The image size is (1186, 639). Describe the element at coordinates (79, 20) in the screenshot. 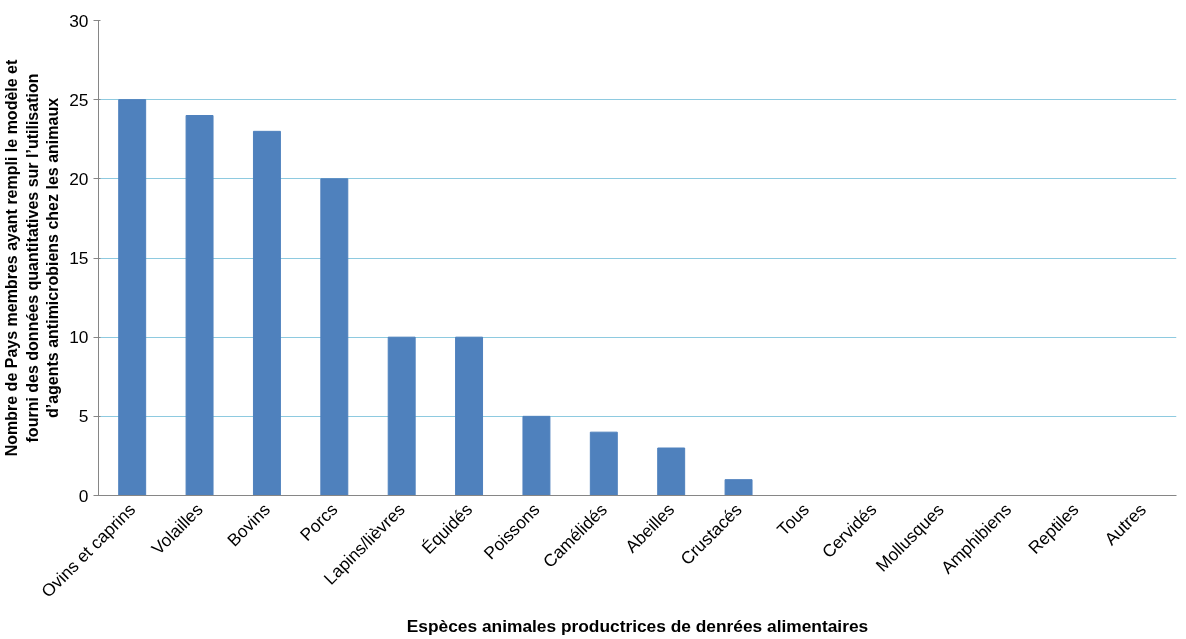

I see `y-tick-label: 30` at that location.